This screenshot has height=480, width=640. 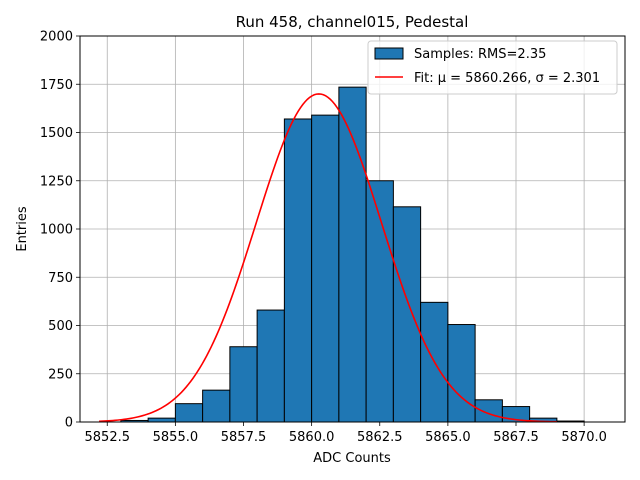 I want to click on x-tick-label: 5852.5, so click(x=108, y=437).